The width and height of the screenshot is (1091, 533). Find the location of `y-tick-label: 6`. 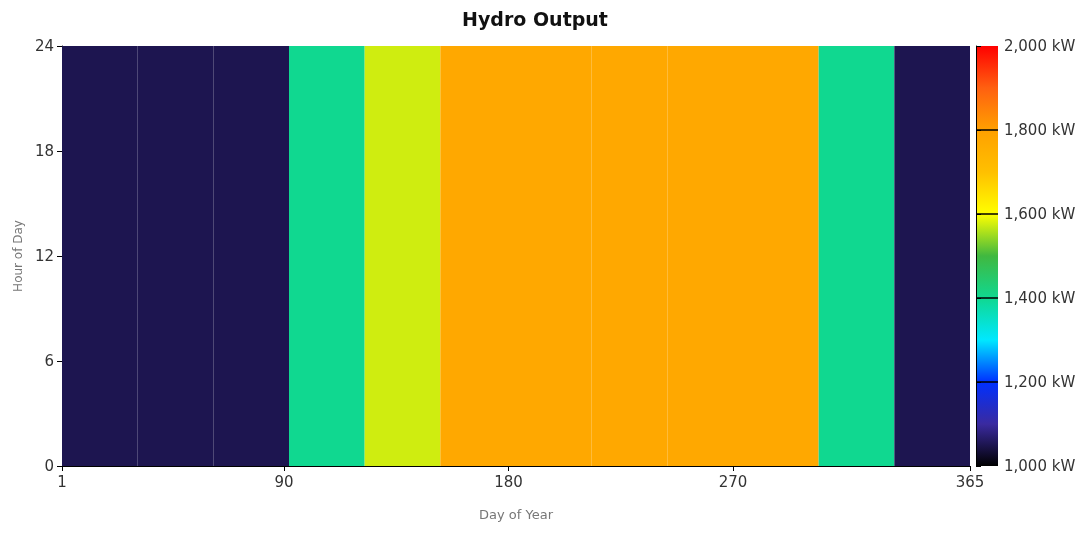

y-tick-label: 6 is located at coordinates (49, 361).